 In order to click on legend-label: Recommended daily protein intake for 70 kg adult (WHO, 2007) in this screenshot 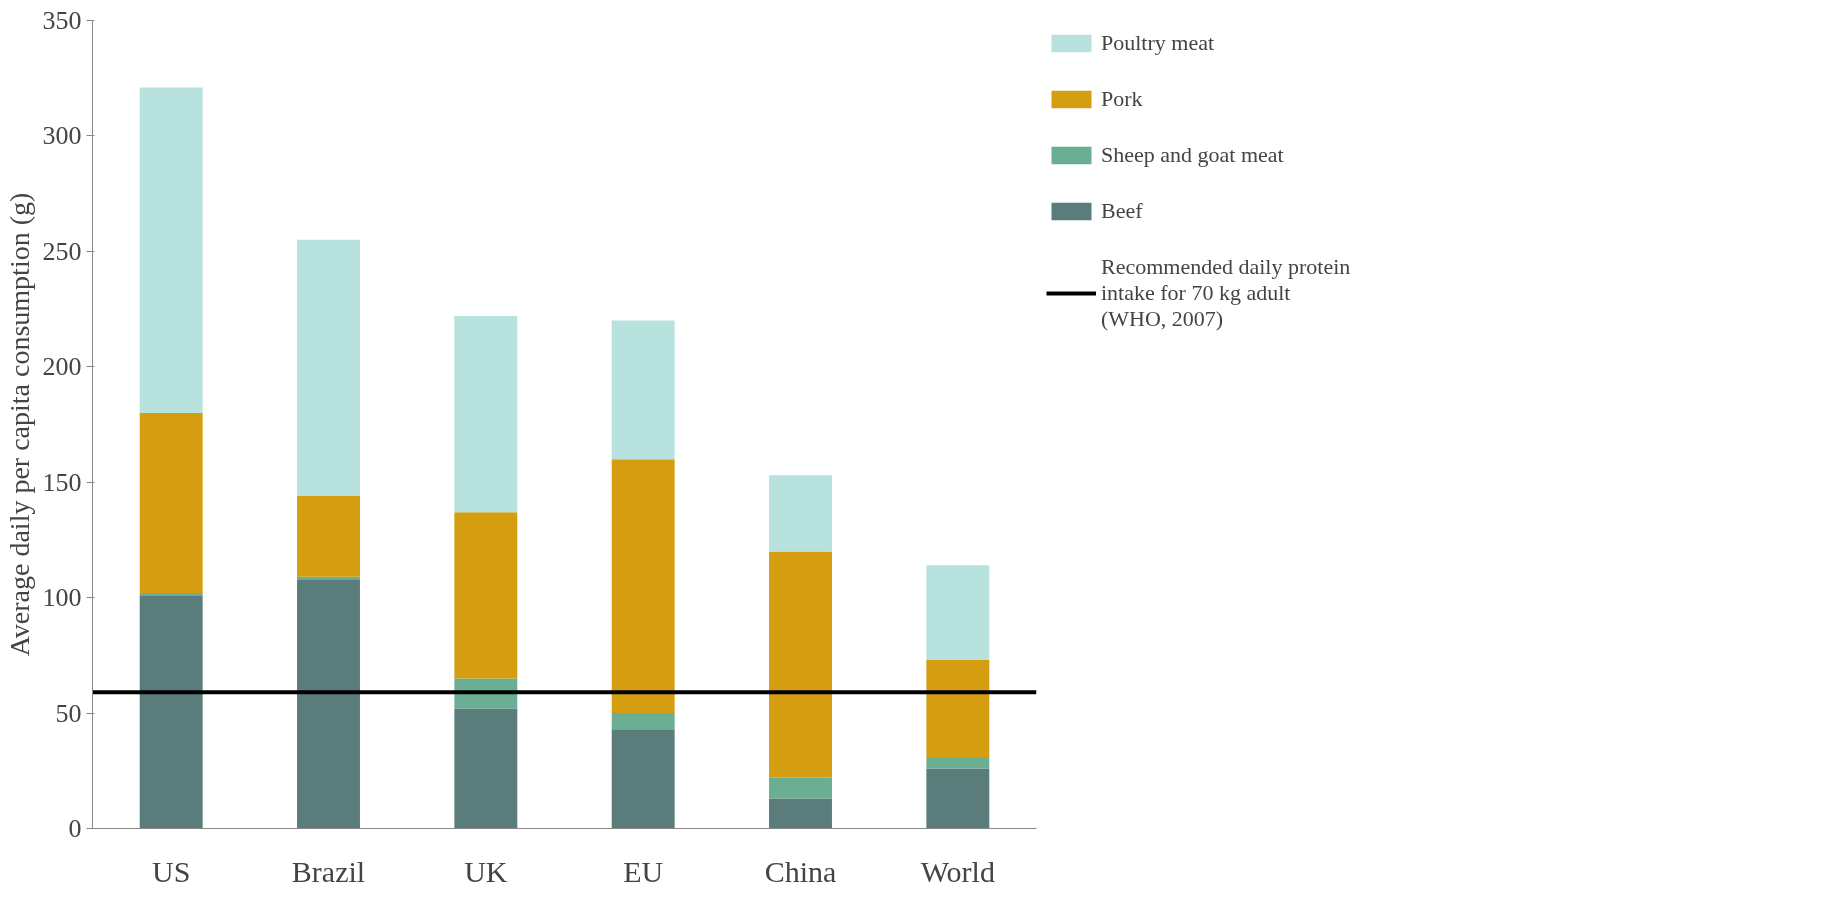, I will do `click(1226, 293)`.